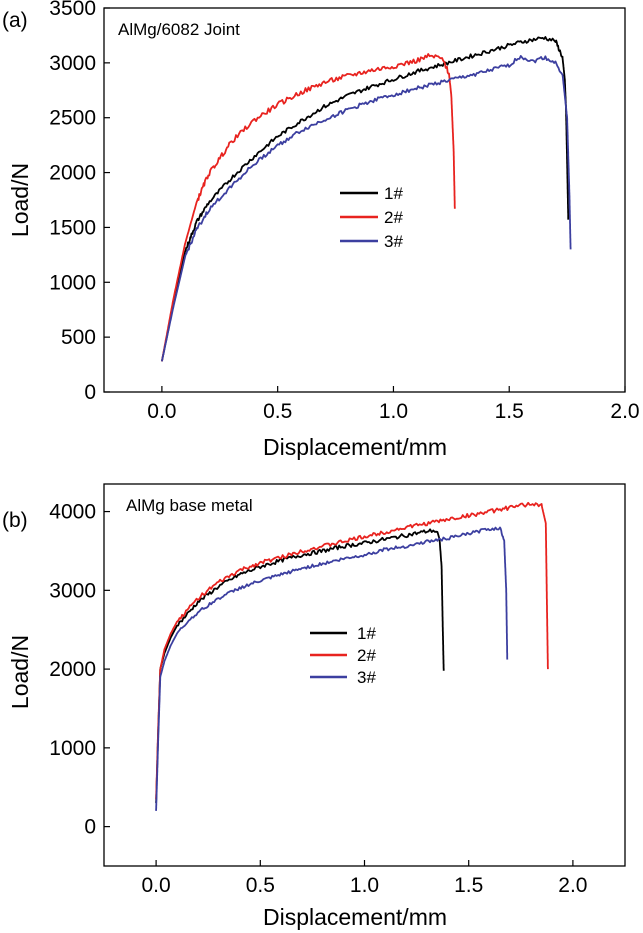 The width and height of the screenshot is (643, 933). Describe the element at coordinates (393, 193) in the screenshot. I see `legend-a-label-1: 1#` at that location.